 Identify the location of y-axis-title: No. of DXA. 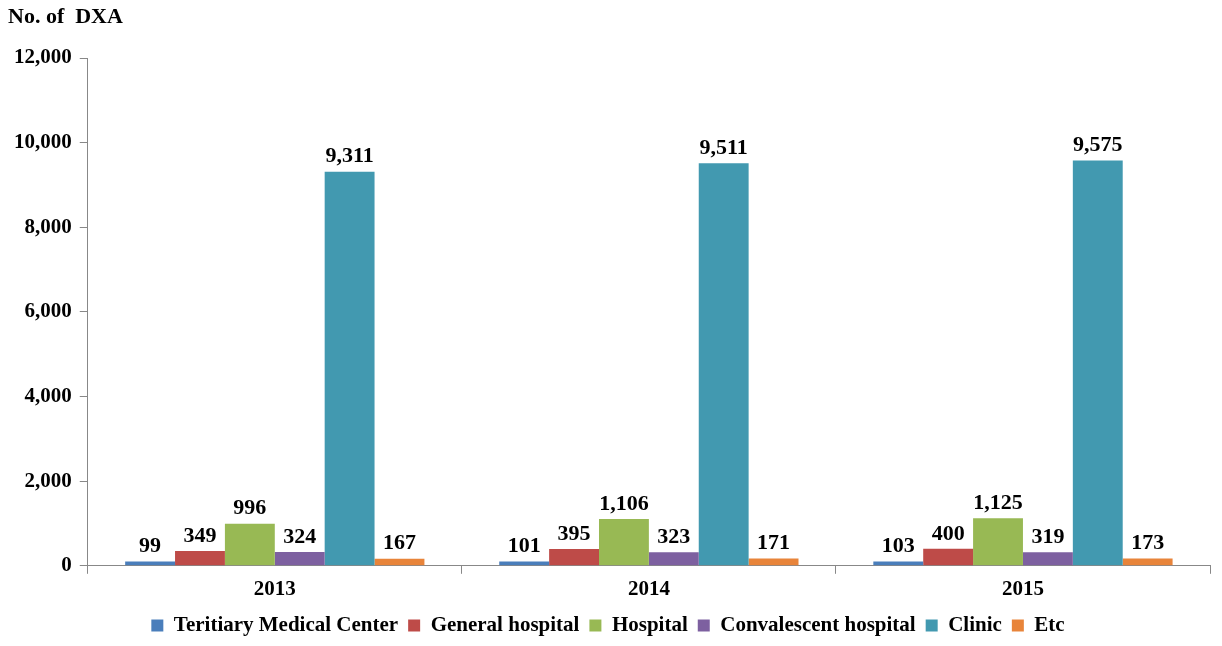
(65, 15).